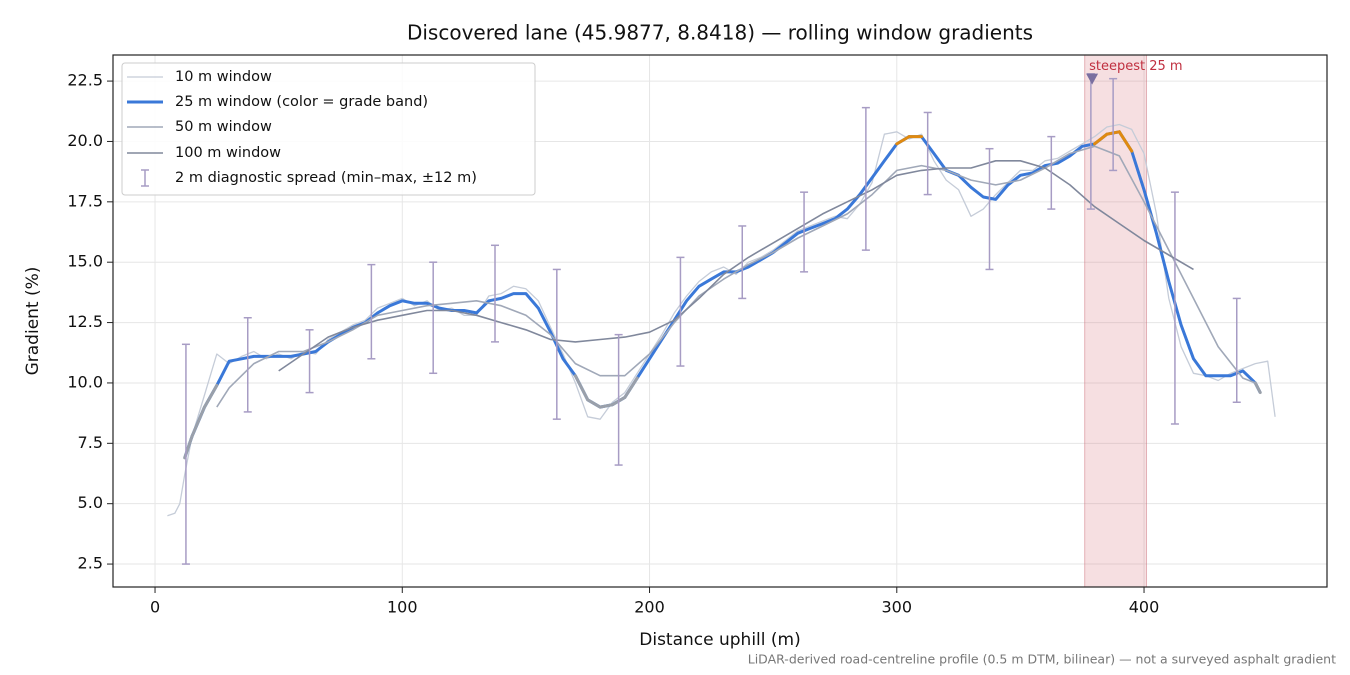 The image size is (1350, 675). What do you see at coordinates (228, 153) in the screenshot?
I see `legend-label: 100 m window` at bounding box center [228, 153].